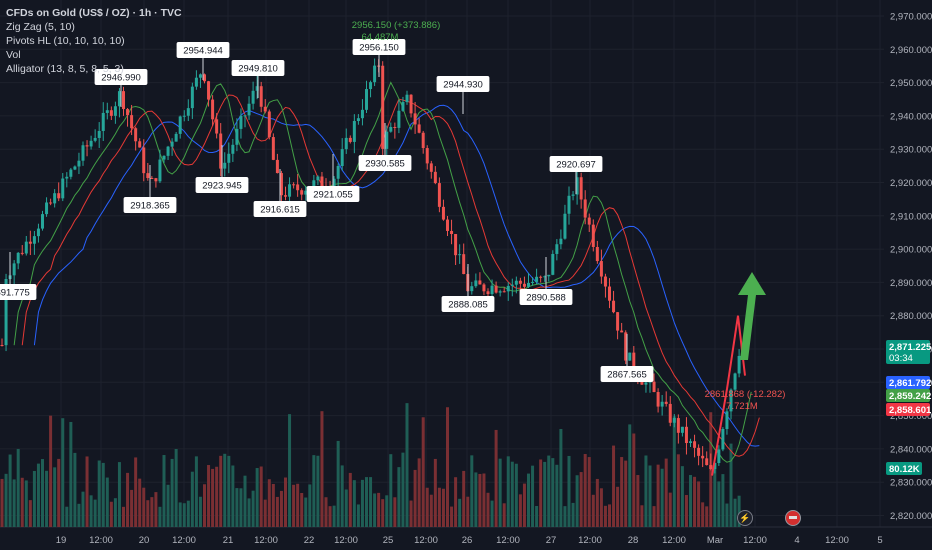  What do you see at coordinates (745, 518) in the screenshot?
I see `lightning-icon: ⚡` at bounding box center [745, 518].